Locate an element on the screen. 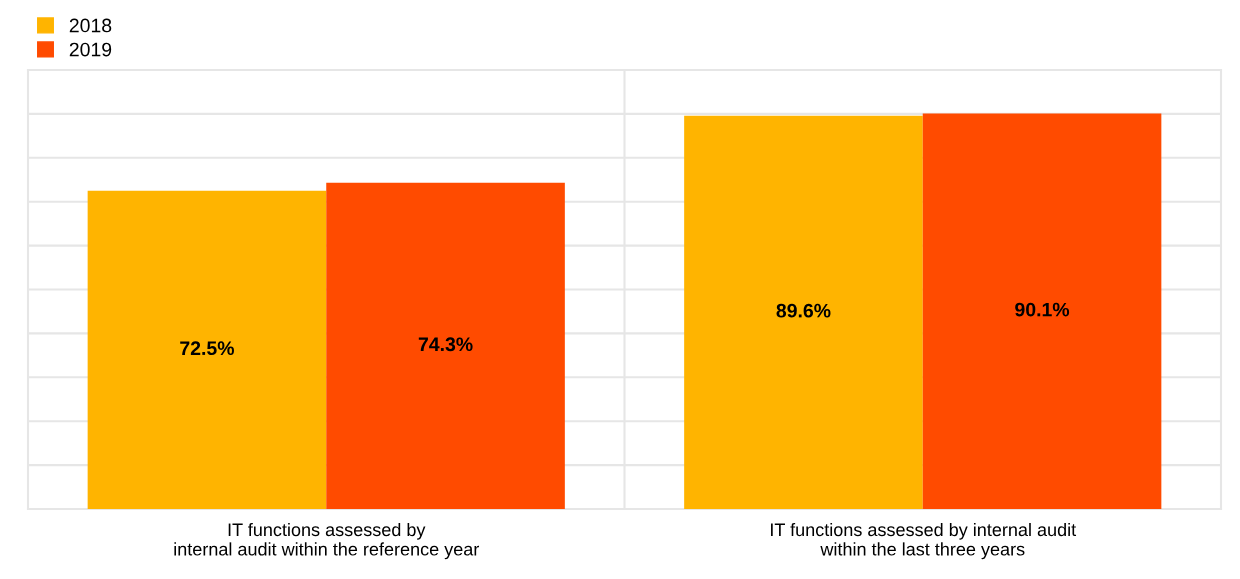 This screenshot has height=579, width=1240. data-label: 72.5% is located at coordinates (207, 348).